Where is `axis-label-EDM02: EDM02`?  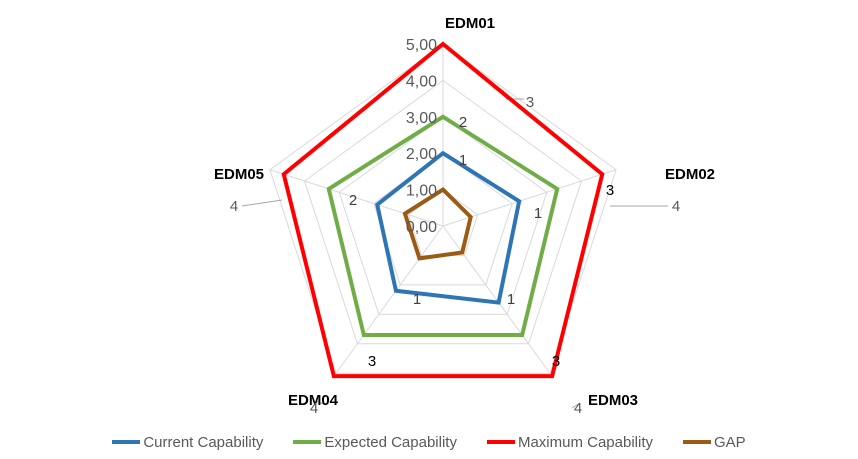
axis-label-EDM02: EDM02 is located at coordinates (690, 174).